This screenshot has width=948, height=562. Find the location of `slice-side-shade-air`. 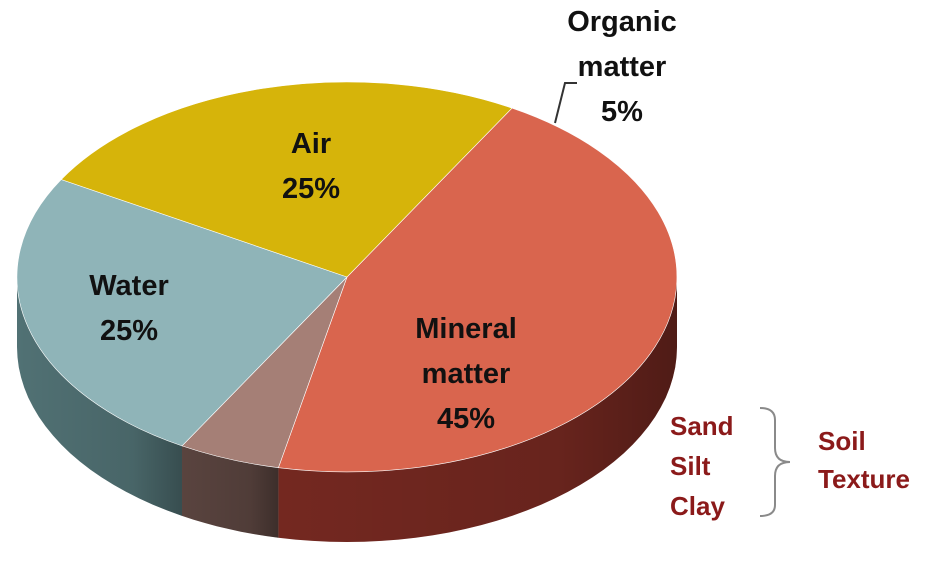

slice-side-shade-air is located at coordinates (99, 396).